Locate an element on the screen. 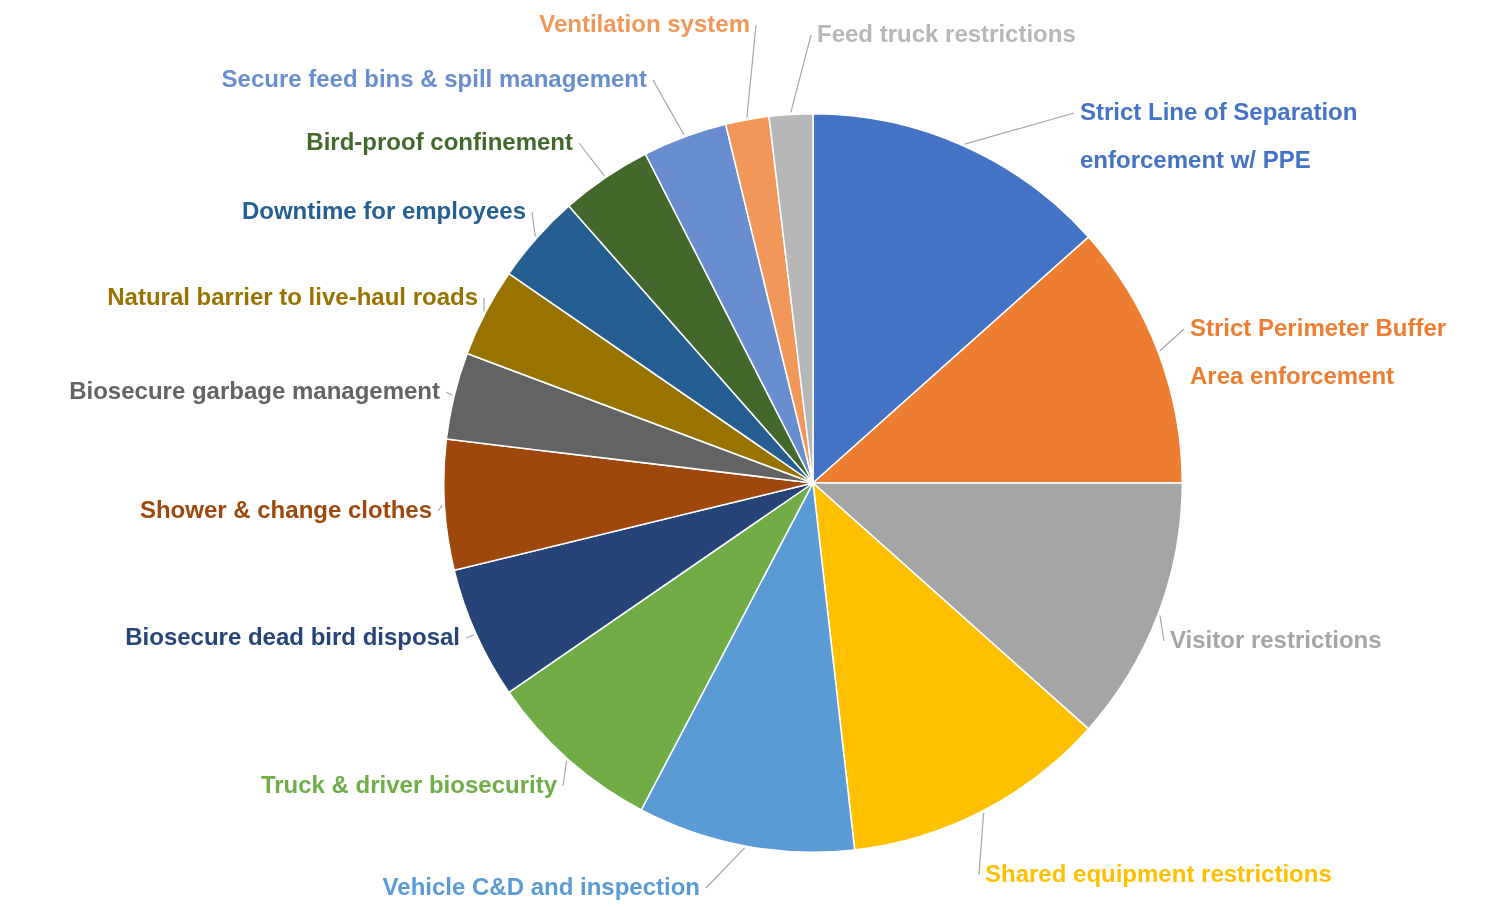  slice-label: Biosecure dead bird disposal is located at coordinates (292, 636).